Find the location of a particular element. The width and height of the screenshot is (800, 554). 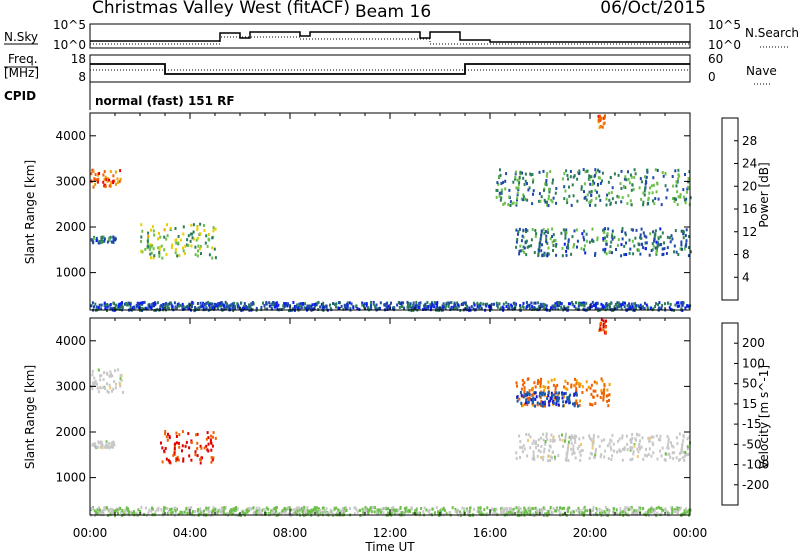

time-tick-label: 08:00 is located at coordinates (290, 533).